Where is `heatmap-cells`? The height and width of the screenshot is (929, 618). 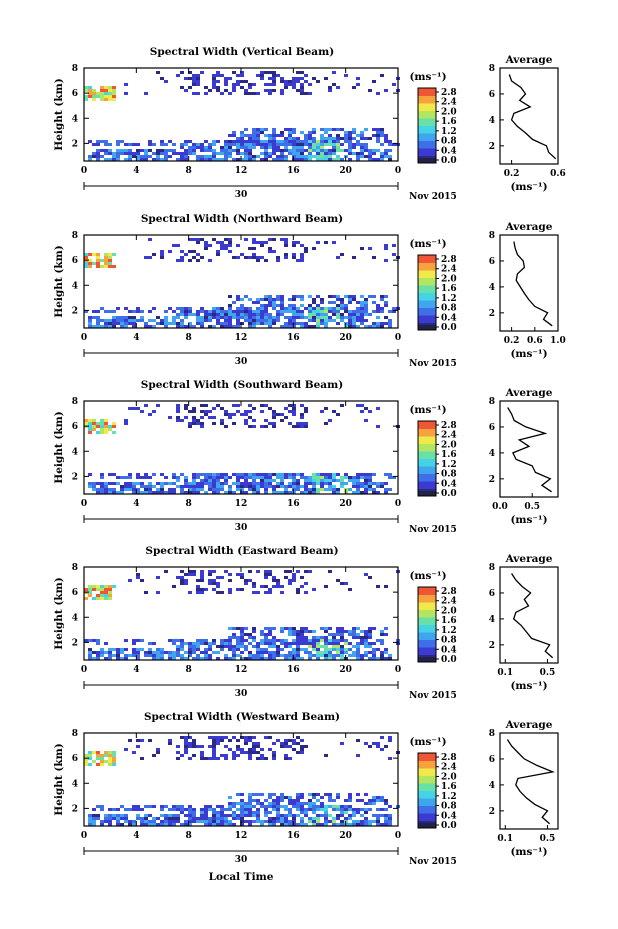
heatmap-cells is located at coordinates (242, 283).